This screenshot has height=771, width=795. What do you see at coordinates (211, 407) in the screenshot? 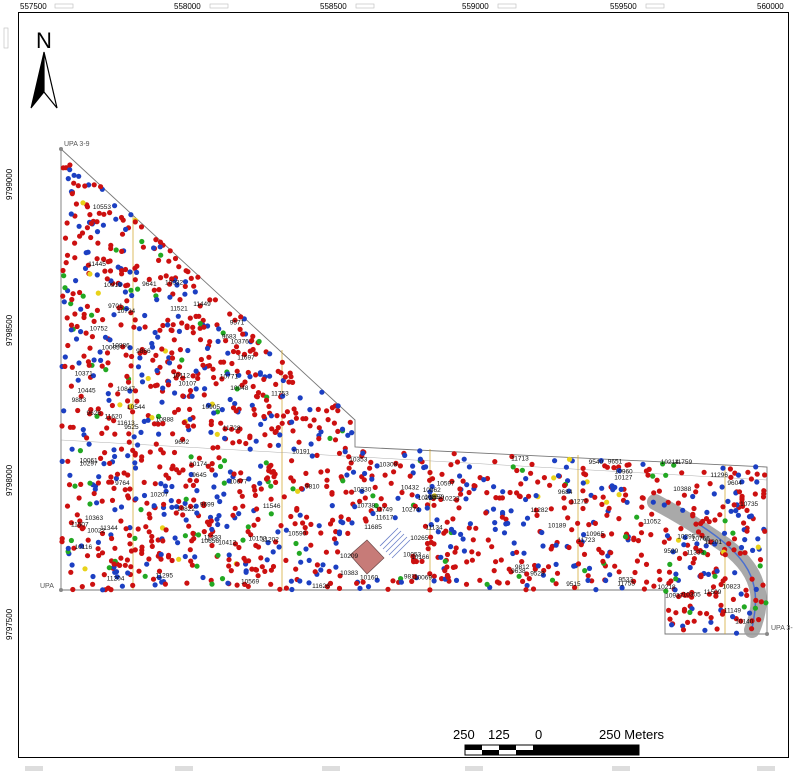
I see `tree-id-label: 10905` at bounding box center [211, 407].